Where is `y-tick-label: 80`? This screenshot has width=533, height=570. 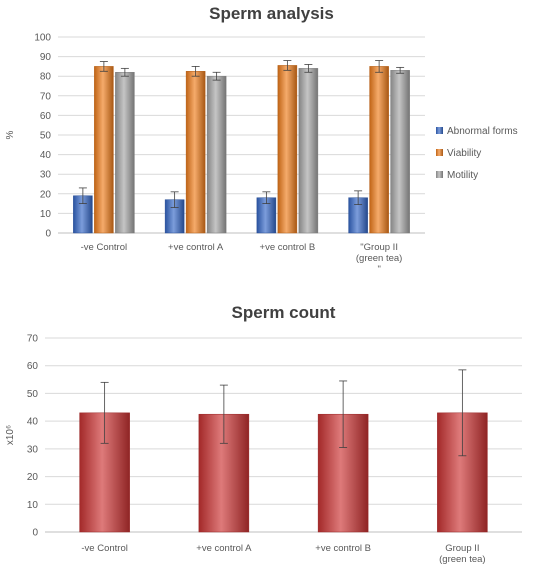 y-tick-label: 80 is located at coordinates (46, 77).